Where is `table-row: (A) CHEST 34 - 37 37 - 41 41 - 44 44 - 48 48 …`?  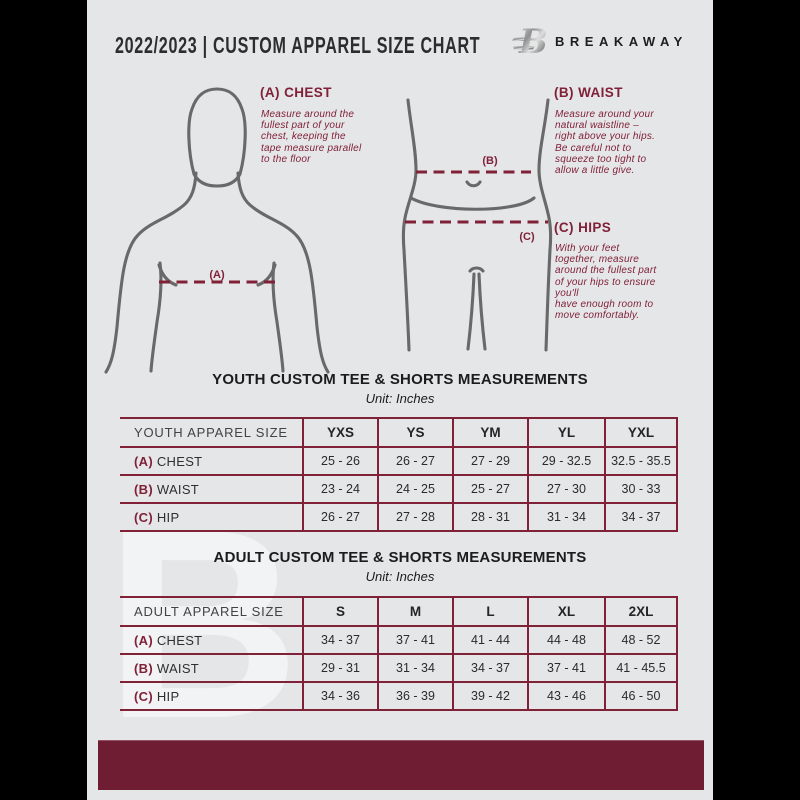
table-row: (A) CHEST 34 - 37 37 - 41 41 - 44 44 - 48 48 … is located at coordinates (399, 639).